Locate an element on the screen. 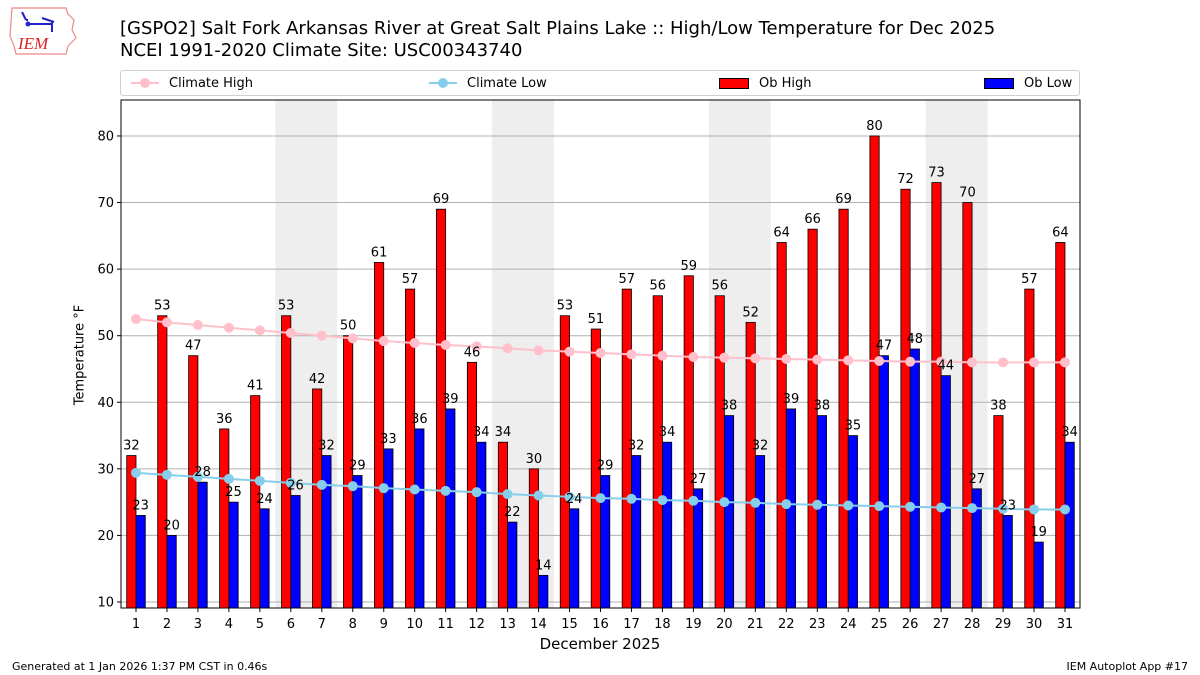 This screenshot has height=675, width=1200. x-tick-label: 19 is located at coordinates (693, 624).